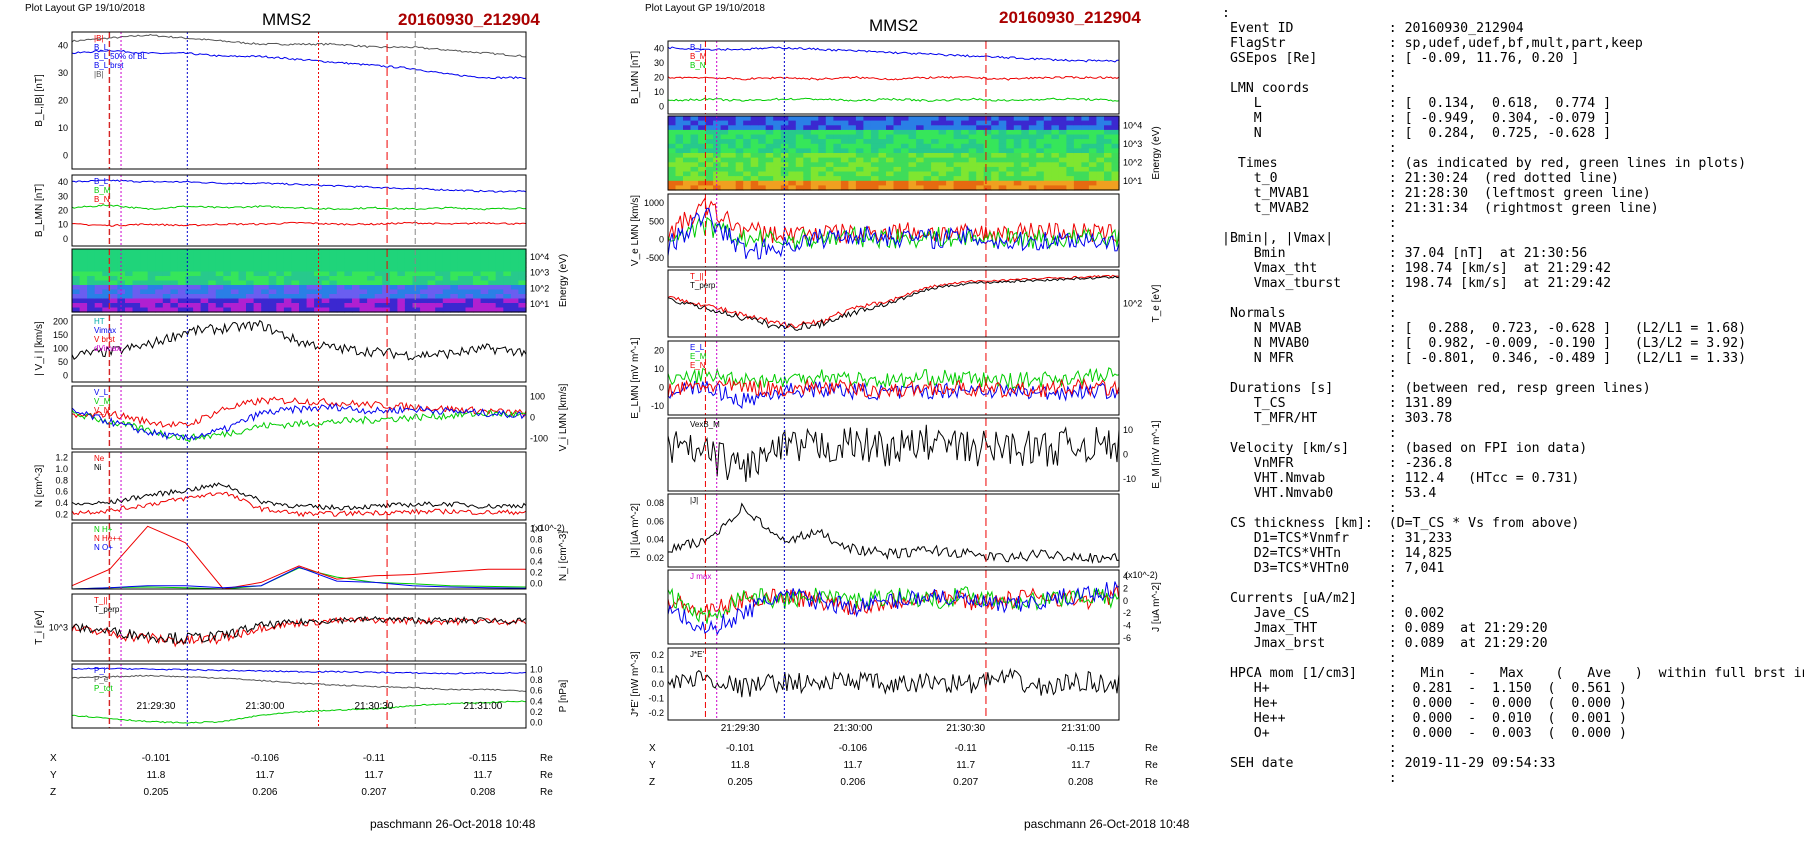 This screenshot has width=1804, height=841. Describe the element at coordinates (121, 56) in the screenshot. I see `legend-entry: B_L 50% of BL` at that location.